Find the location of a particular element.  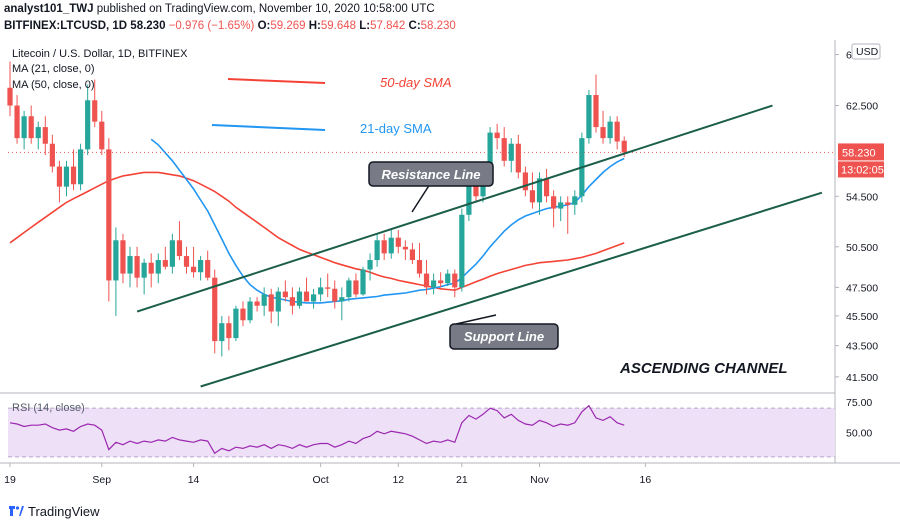

price-tick-label: 54.500 is located at coordinates (862, 197).